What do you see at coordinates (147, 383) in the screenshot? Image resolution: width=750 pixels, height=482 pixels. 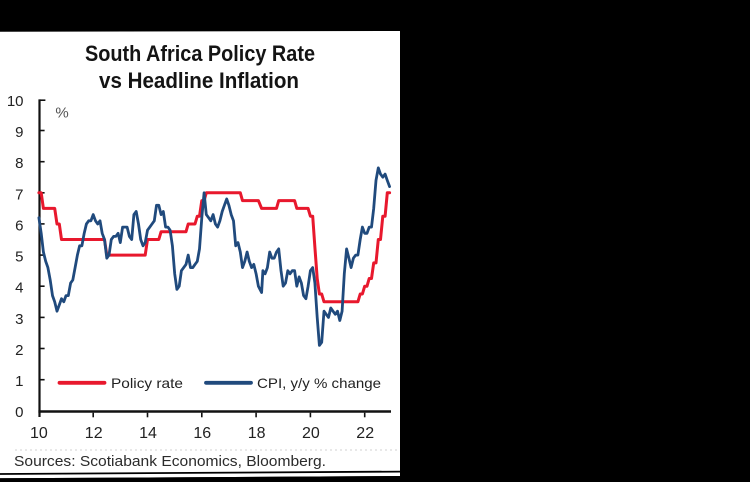 I see `svg-text: Policy rate` at bounding box center [147, 383].